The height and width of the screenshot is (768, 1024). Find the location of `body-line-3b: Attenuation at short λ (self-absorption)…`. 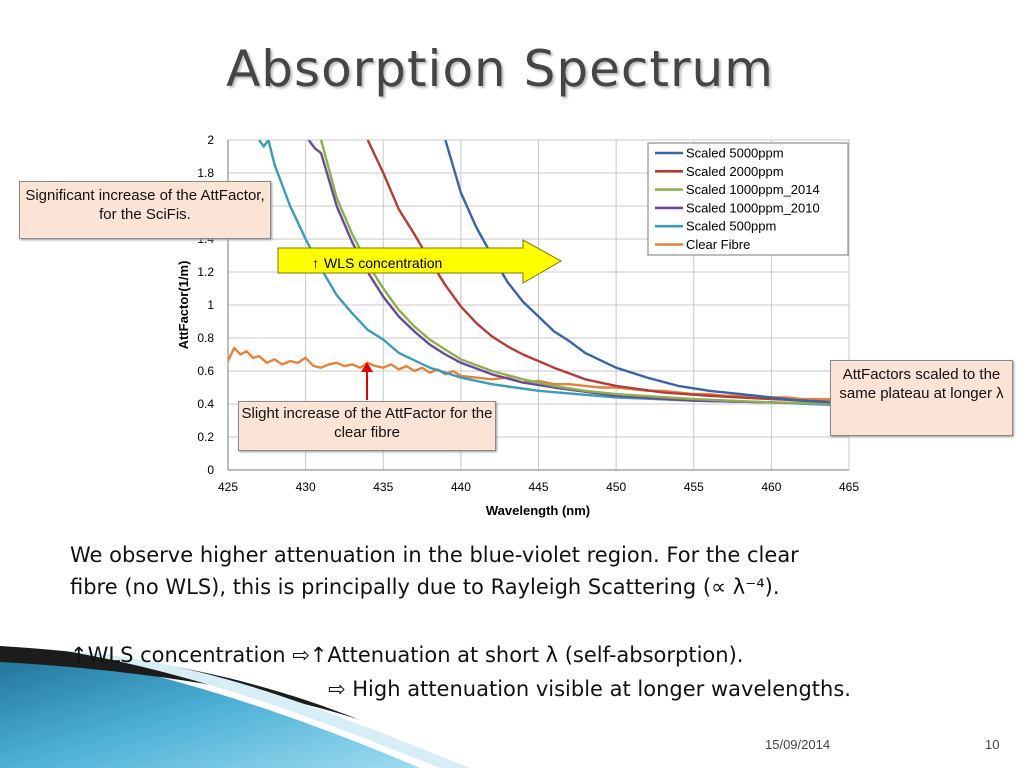

body-line-3b: Attenuation at short λ (self-absorption)… is located at coordinates (535, 655).